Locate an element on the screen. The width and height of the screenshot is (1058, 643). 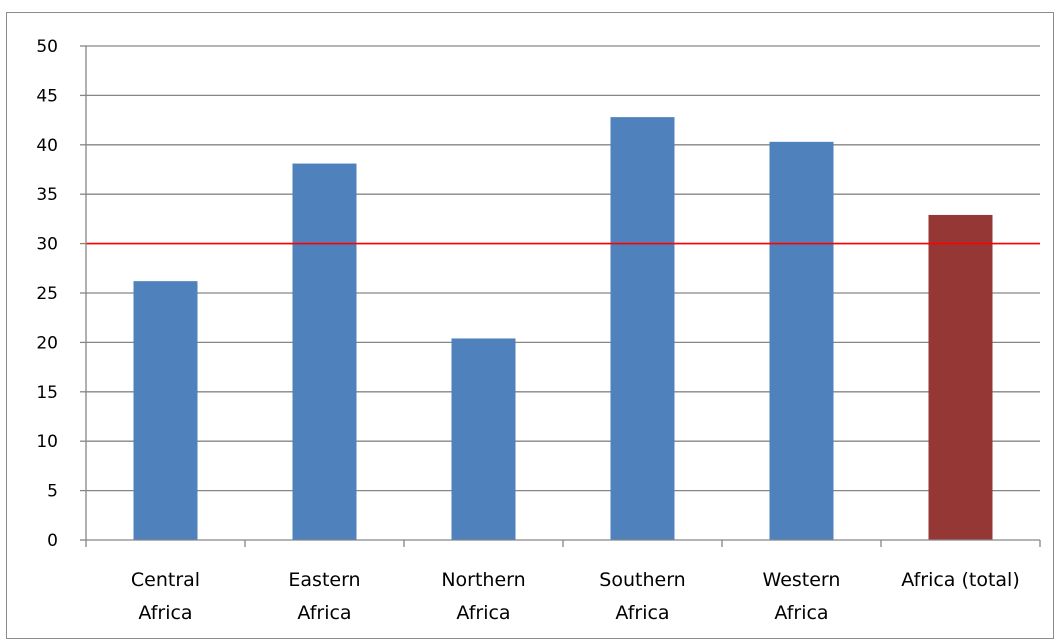
y-tick-label: 5 is located at coordinates (52, 492).